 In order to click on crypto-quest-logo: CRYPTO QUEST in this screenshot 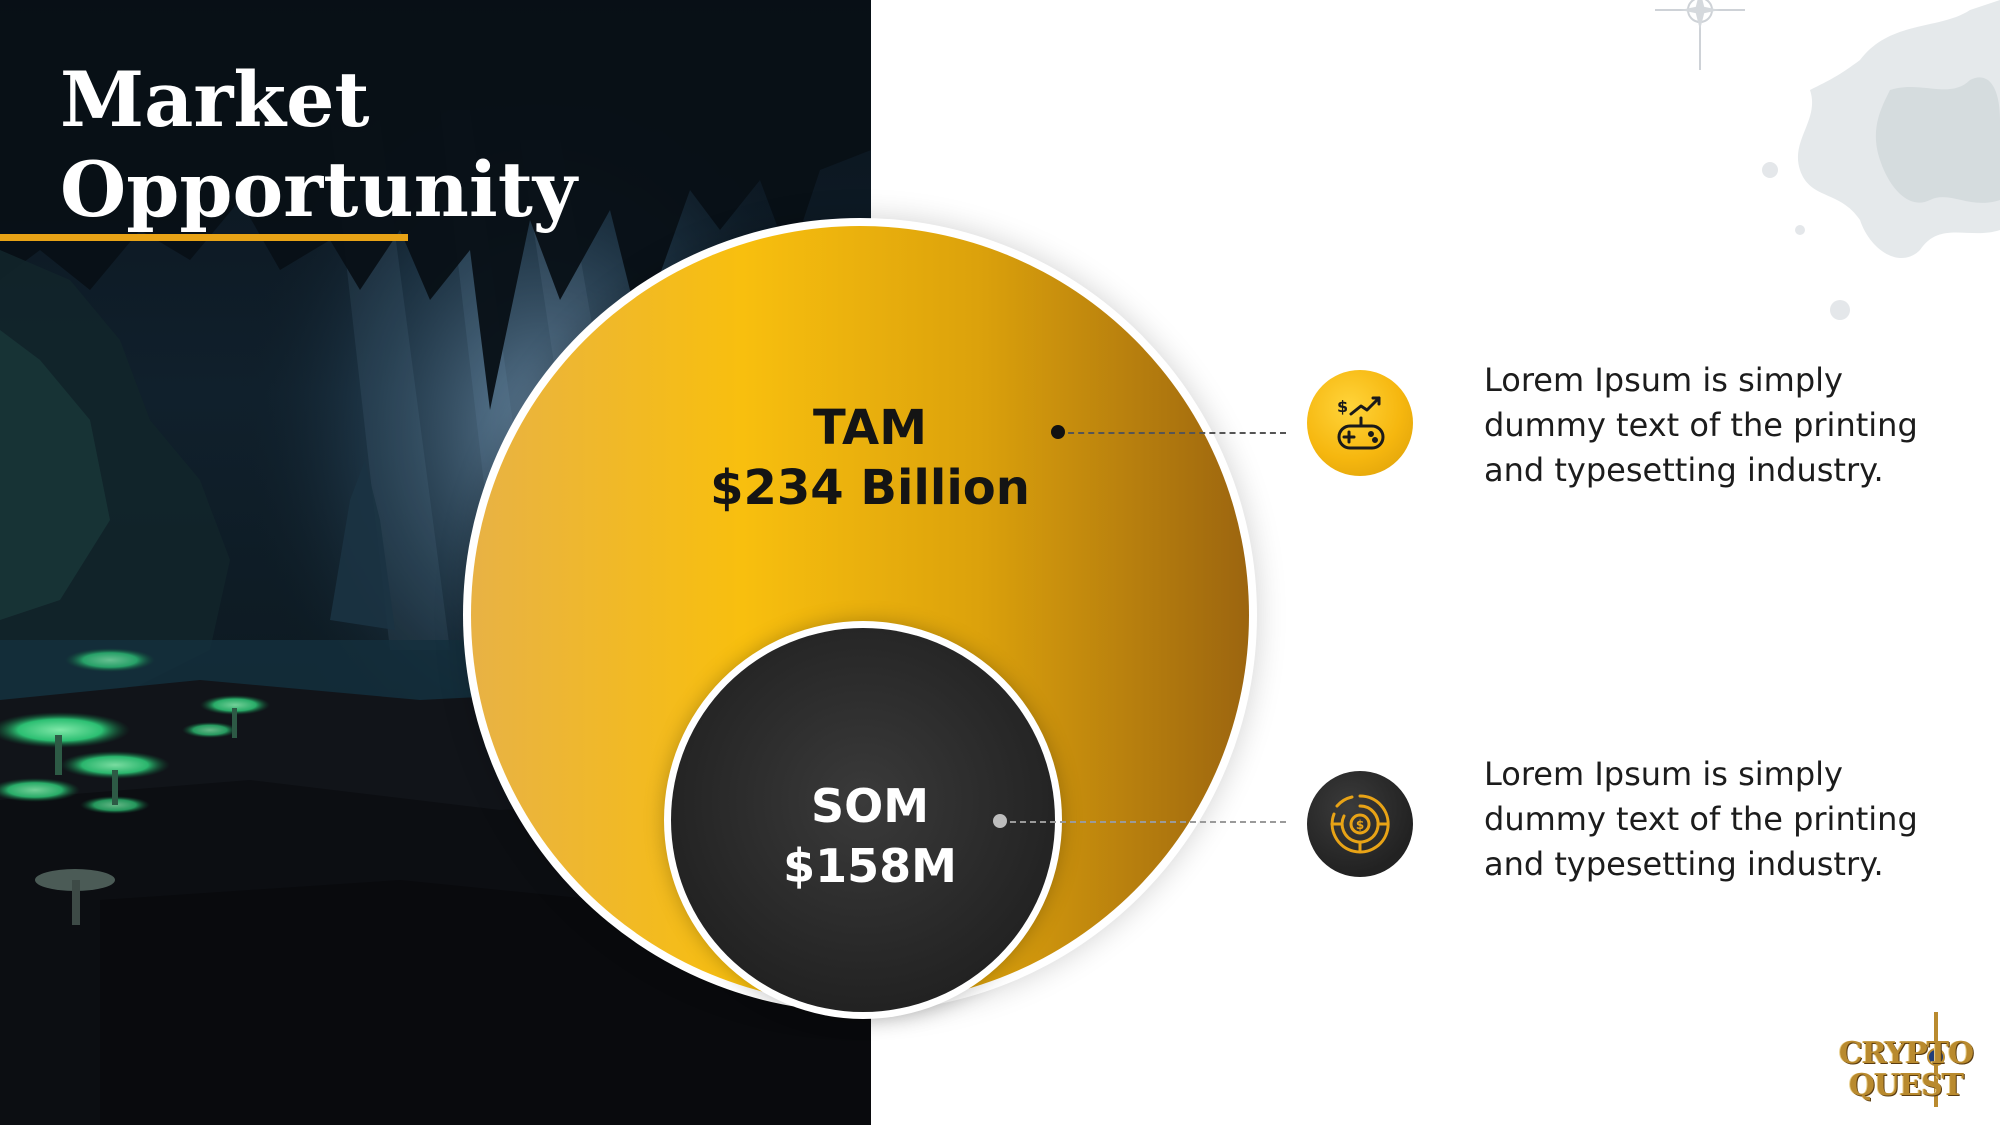, I will do `click(1906, 1062)`.